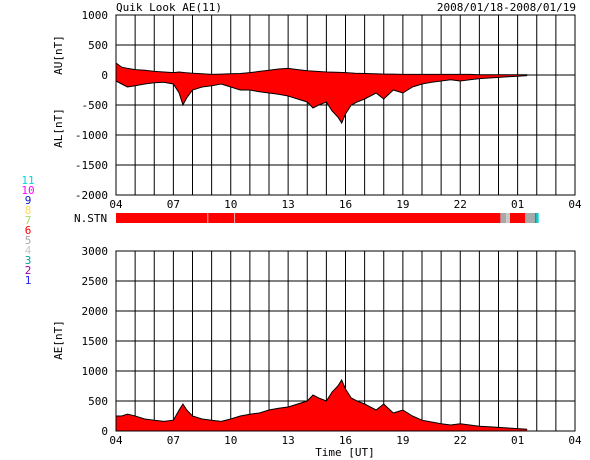 This screenshot has width=590, height=460. I want to click on legend-entry-2: 2, so click(28, 270).